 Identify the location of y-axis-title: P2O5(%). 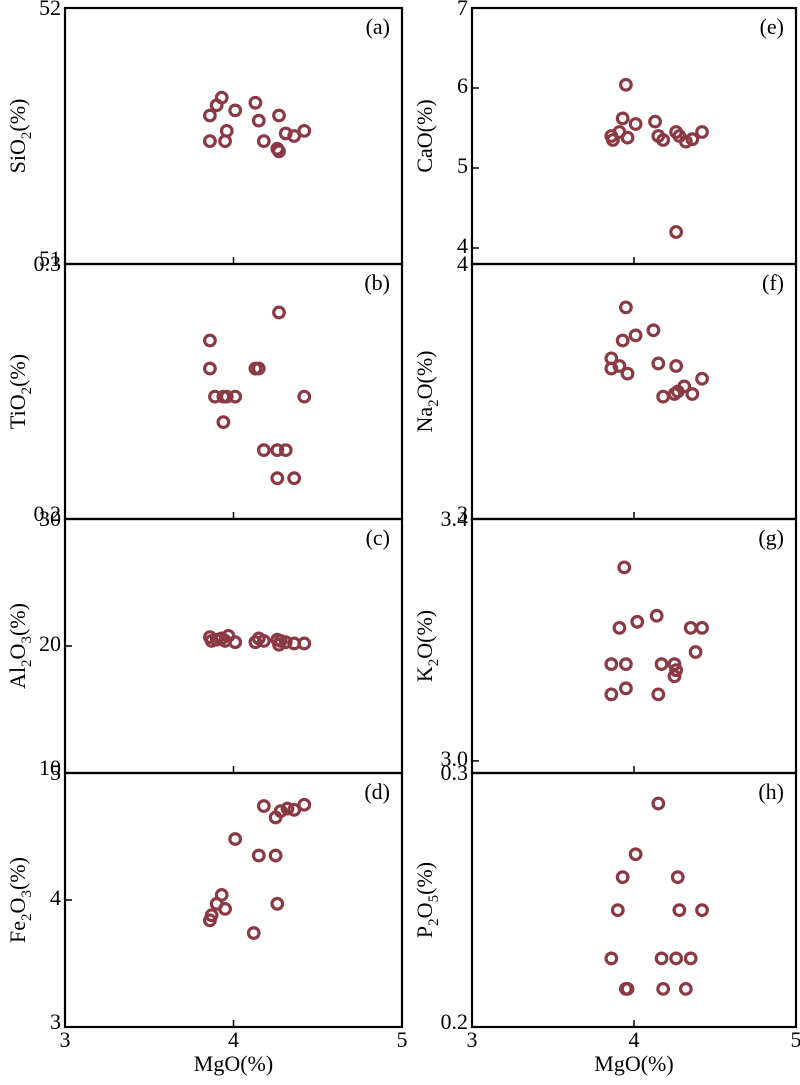
(427, 900).